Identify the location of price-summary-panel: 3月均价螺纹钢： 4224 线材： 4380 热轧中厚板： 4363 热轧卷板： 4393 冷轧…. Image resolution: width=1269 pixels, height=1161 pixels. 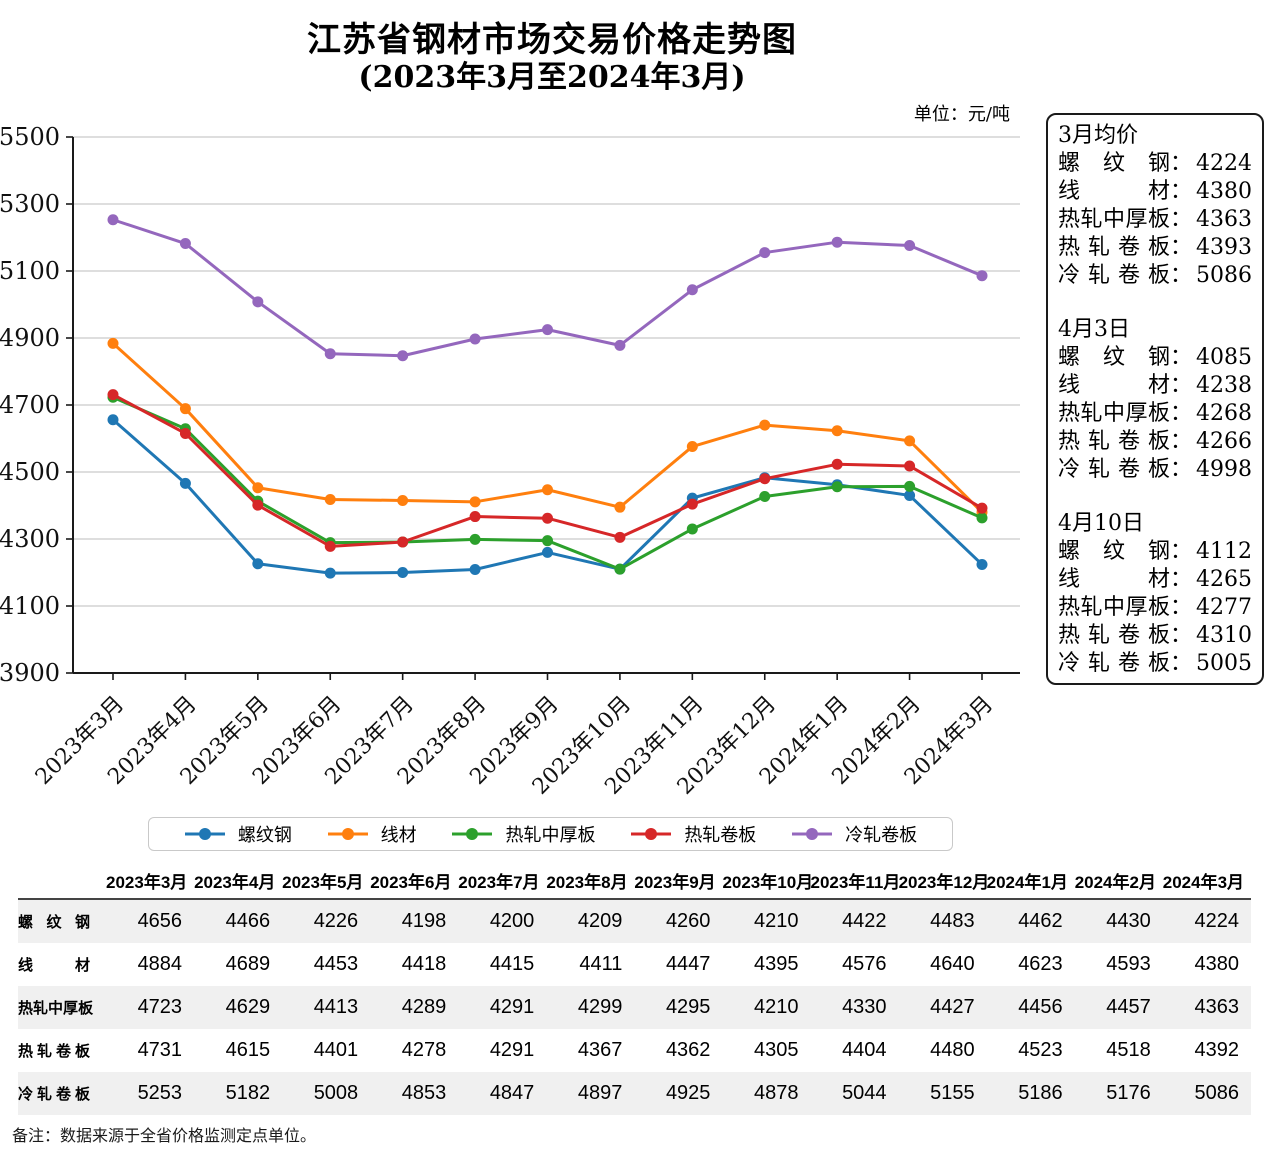
(1155, 399).